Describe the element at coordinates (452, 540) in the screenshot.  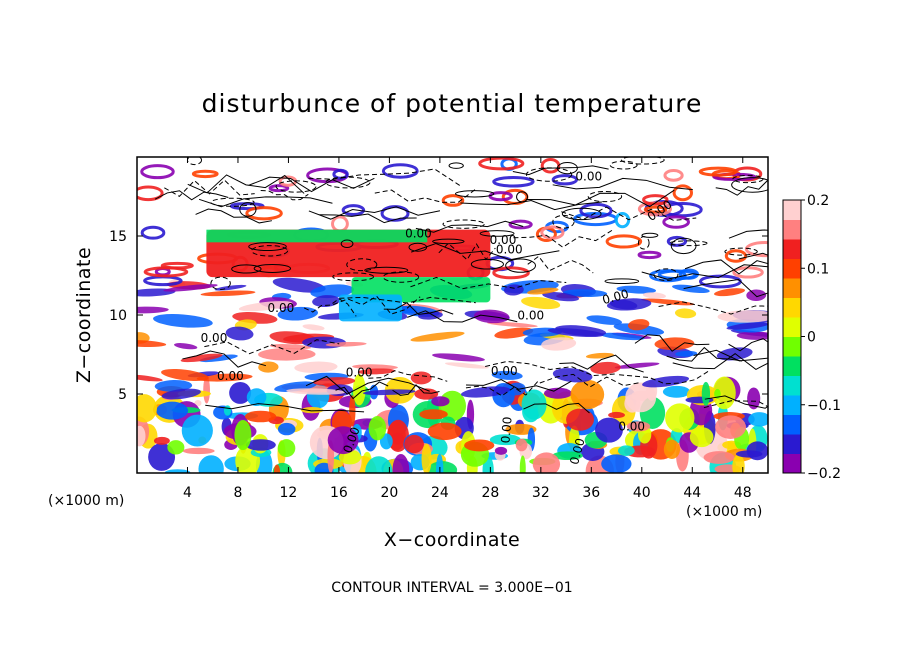
I see `x-axis-title: X−coordinate` at that location.